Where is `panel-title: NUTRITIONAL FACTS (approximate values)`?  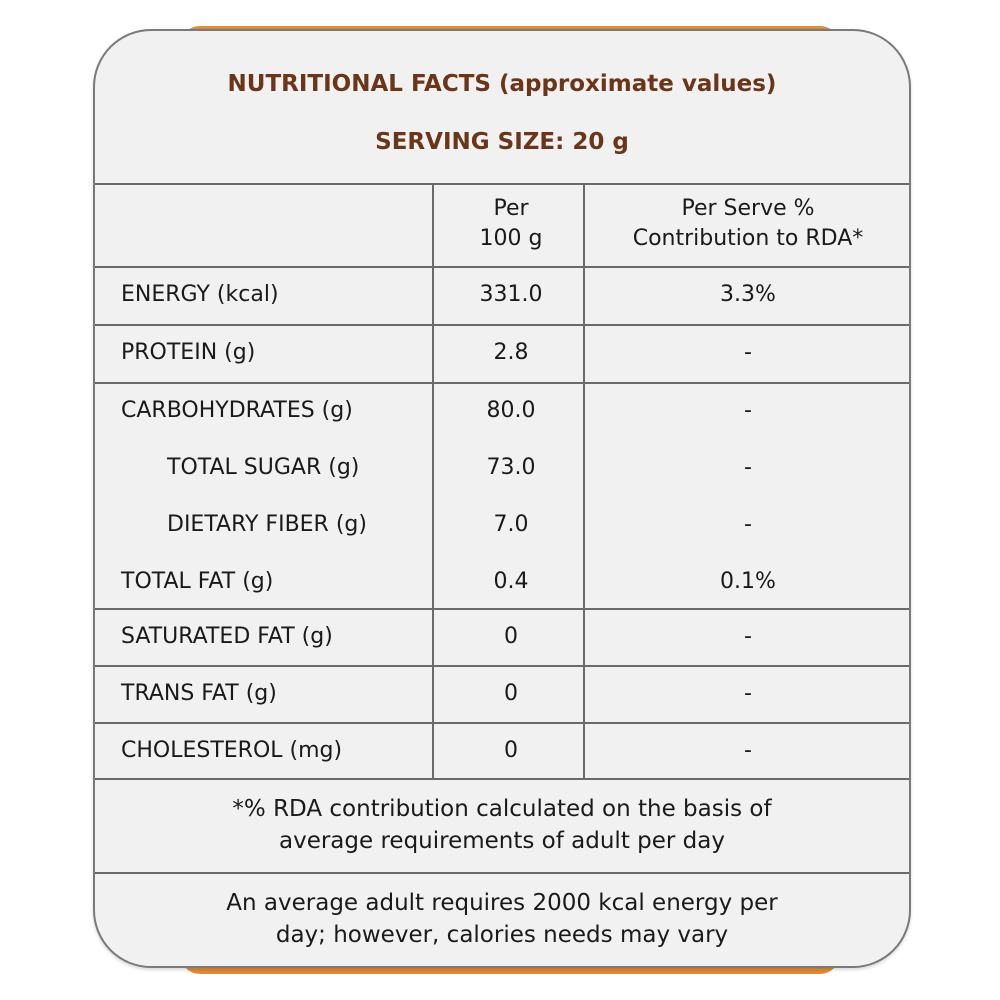 panel-title: NUTRITIONAL FACTS (approximate values) is located at coordinates (502, 84).